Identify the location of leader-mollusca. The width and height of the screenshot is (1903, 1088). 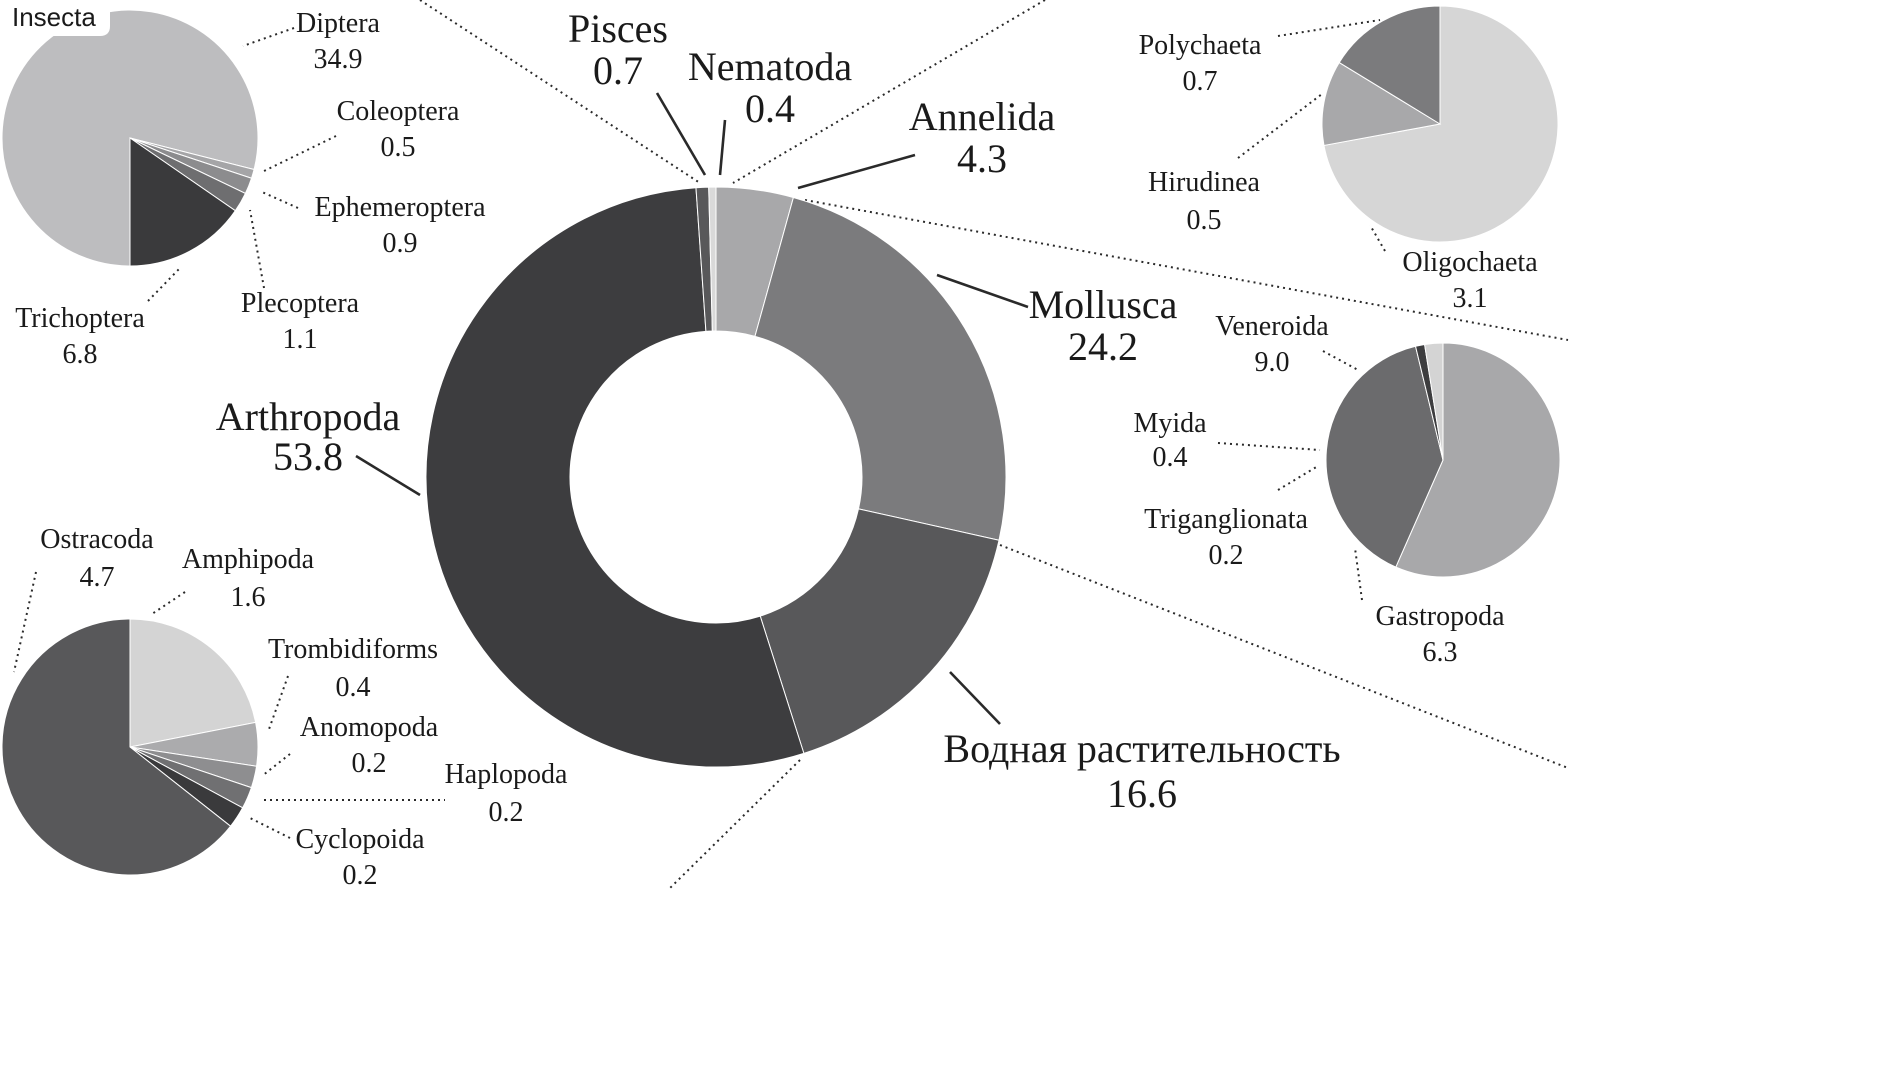
(982, 291).